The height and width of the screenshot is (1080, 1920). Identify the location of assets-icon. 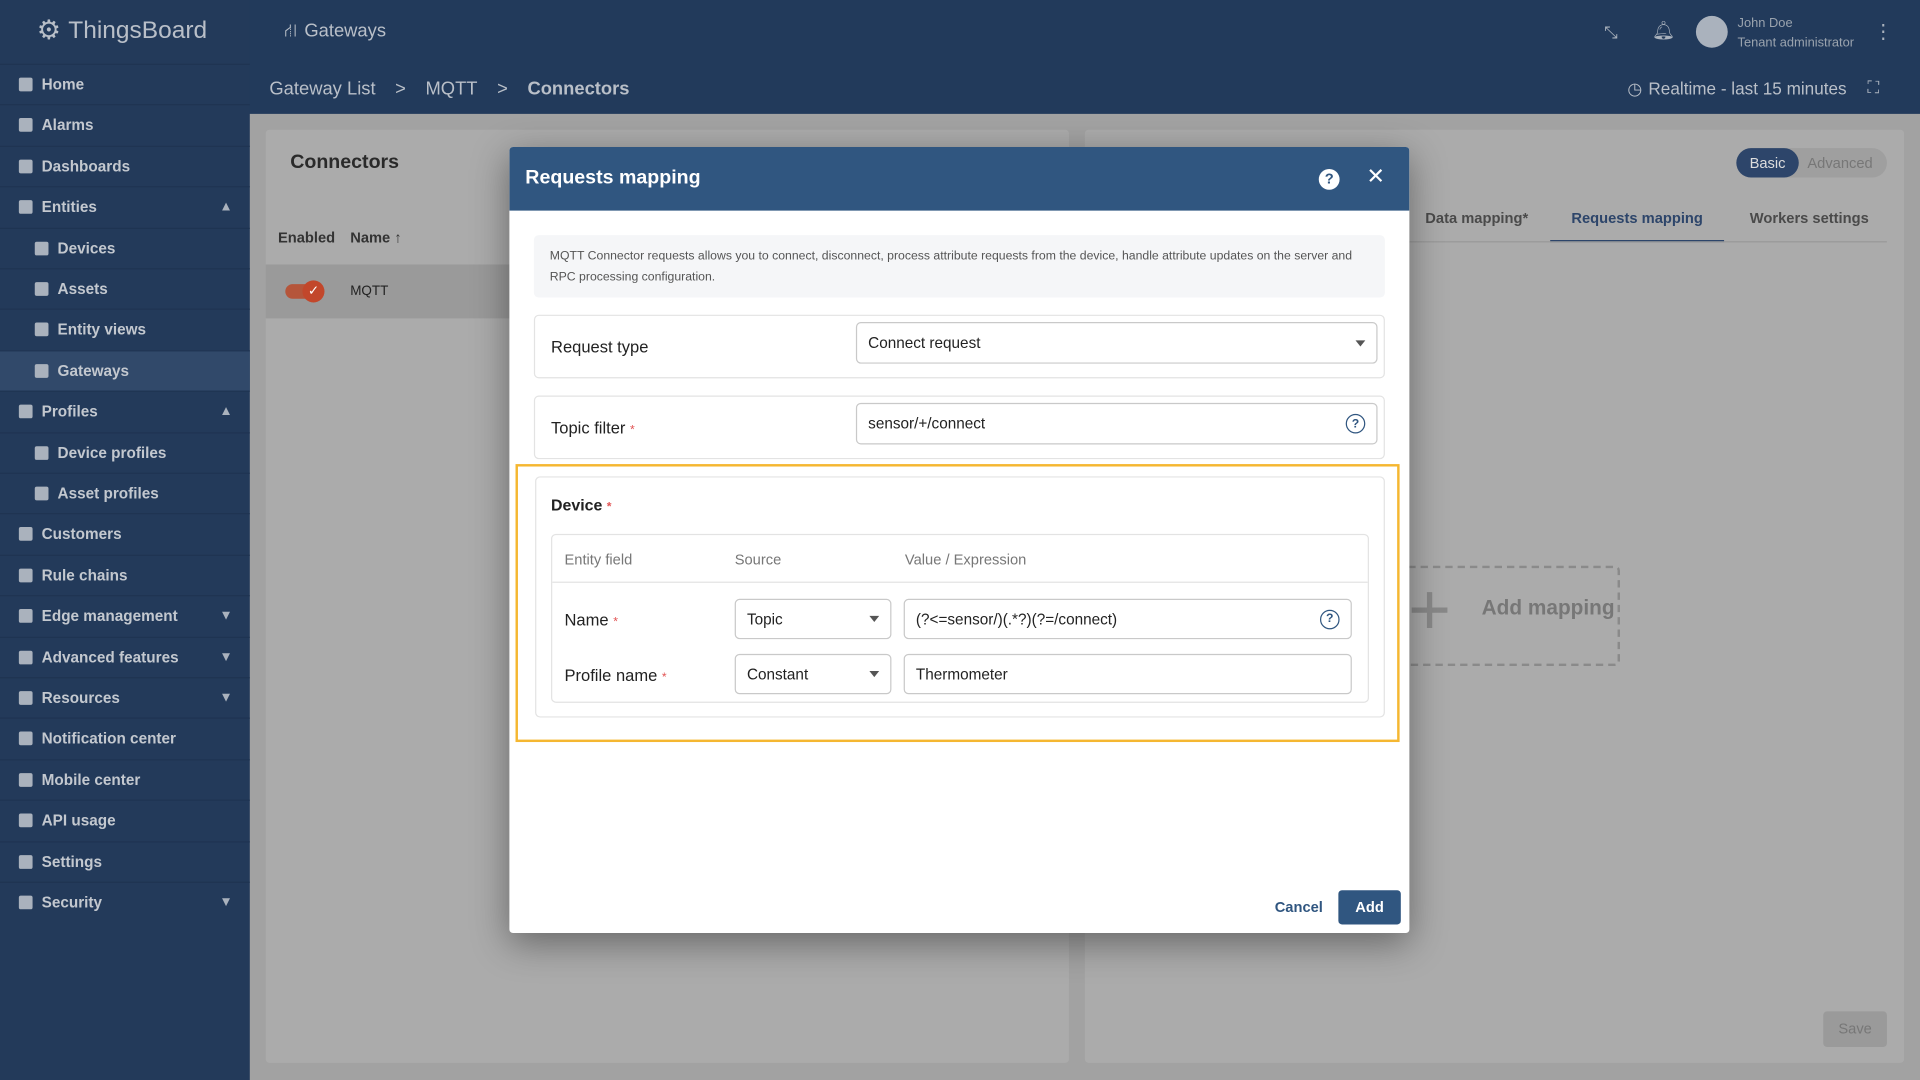
(41, 289).